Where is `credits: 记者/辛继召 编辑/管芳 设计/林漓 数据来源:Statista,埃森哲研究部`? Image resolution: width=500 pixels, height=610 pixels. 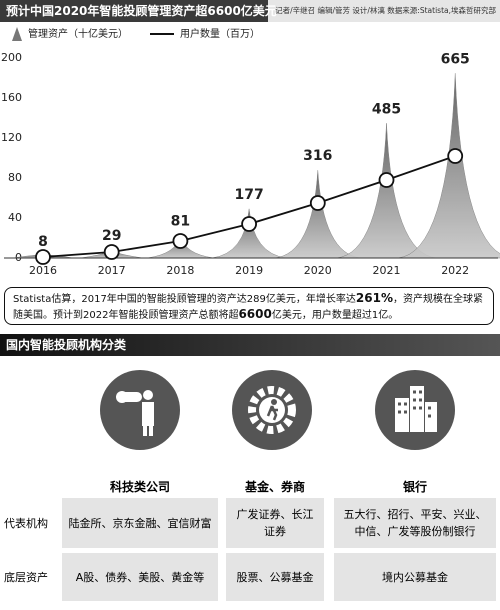 credits: 记者/辛继召 编辑/管芳 设计/林漓 数据来源:Statista,埃森哲研究部 is located at coordinates (385, 10).